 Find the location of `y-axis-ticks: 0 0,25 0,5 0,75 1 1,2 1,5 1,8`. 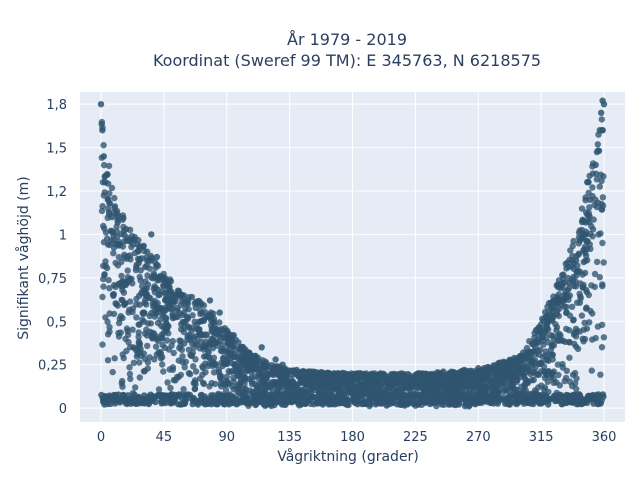

y-axis-ticks: 0 0,25 0,5 0,75 1 1,2 1,5 1,8 is located at coordinates (52, 257).